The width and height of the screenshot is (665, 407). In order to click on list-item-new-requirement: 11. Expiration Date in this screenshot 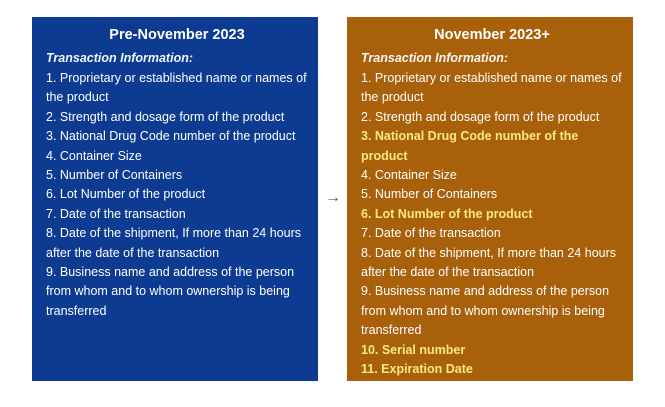, I will do `click(417, 369)`.